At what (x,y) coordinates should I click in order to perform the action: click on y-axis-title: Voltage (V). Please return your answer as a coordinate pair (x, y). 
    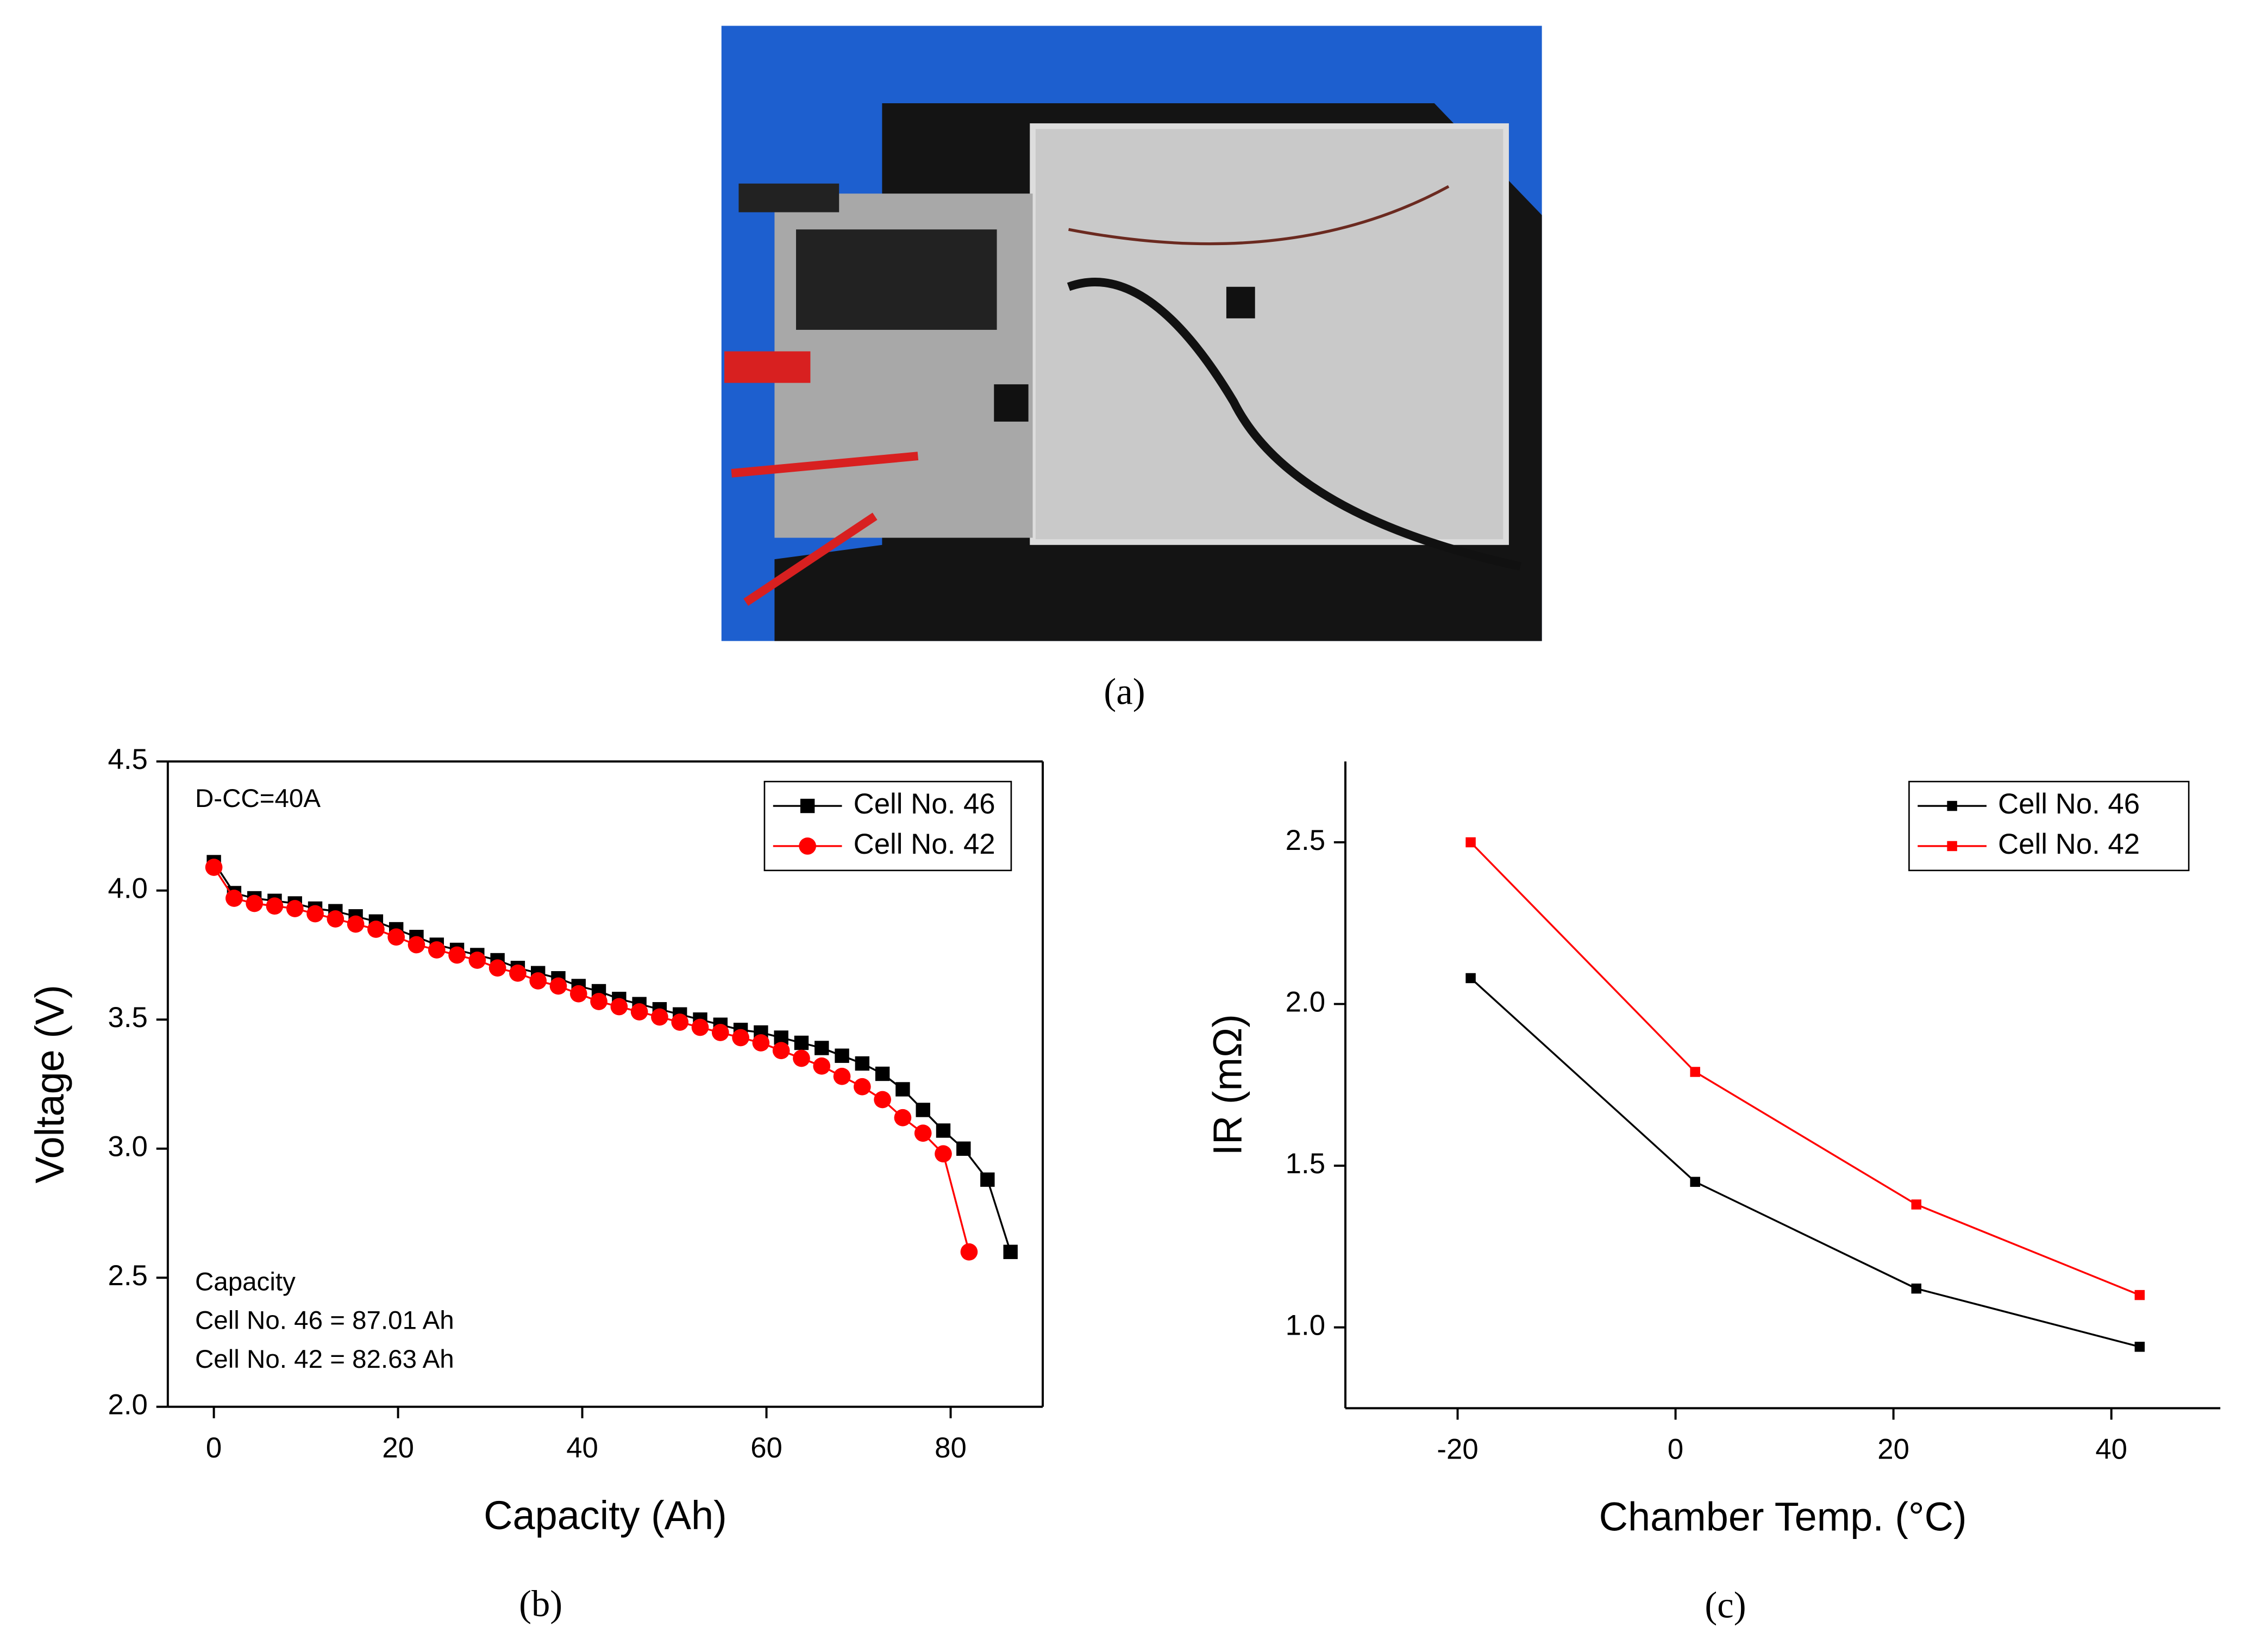
    Looking at the image, I should click on (49, 1084).